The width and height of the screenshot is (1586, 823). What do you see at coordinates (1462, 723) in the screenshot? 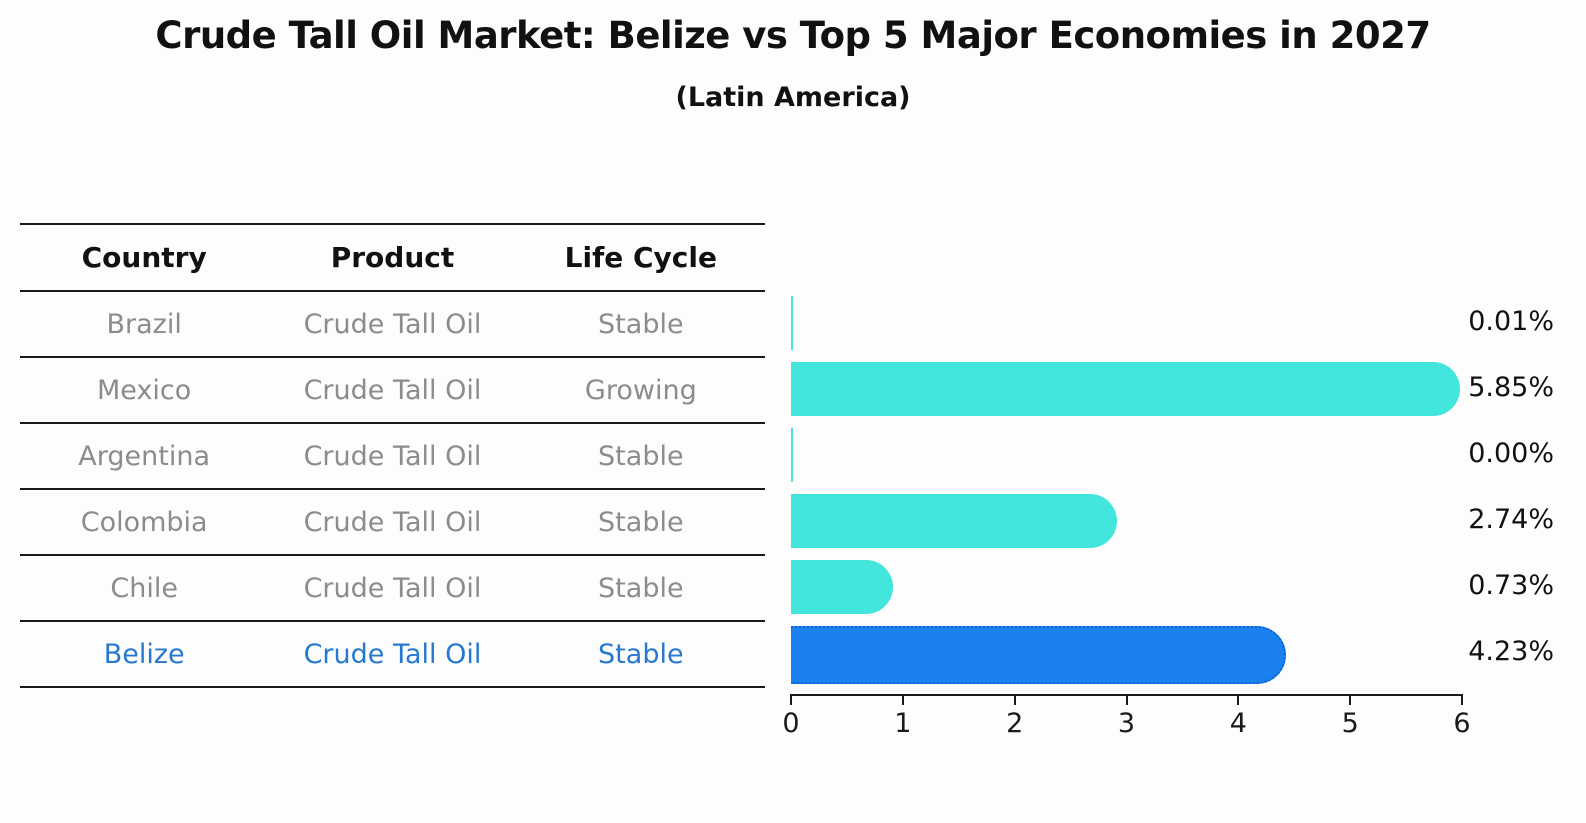
I see `x-axis-tick-label: 6` at bounding box center [1462, 723].